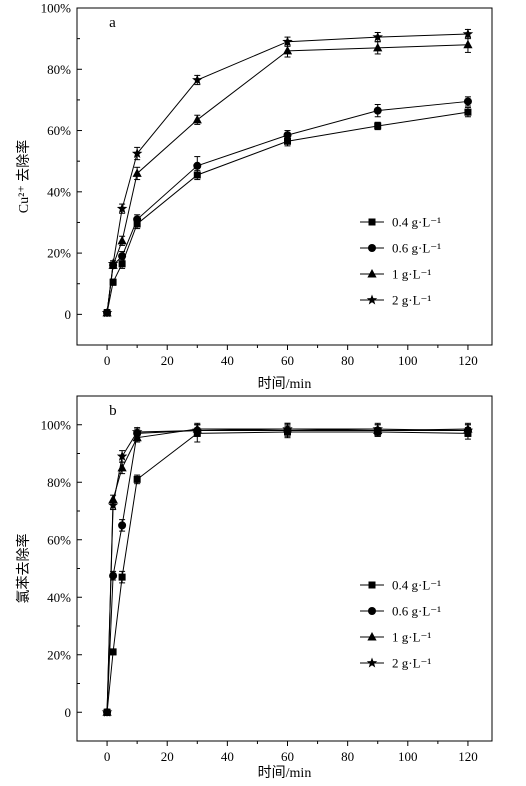 This screenshot has height=786, width=526. What do you see at coordinates (23, 176) in the screenshot?
I see `y-axis-label: Cu²⁺ 去除率` at bounding box center [23, 176].